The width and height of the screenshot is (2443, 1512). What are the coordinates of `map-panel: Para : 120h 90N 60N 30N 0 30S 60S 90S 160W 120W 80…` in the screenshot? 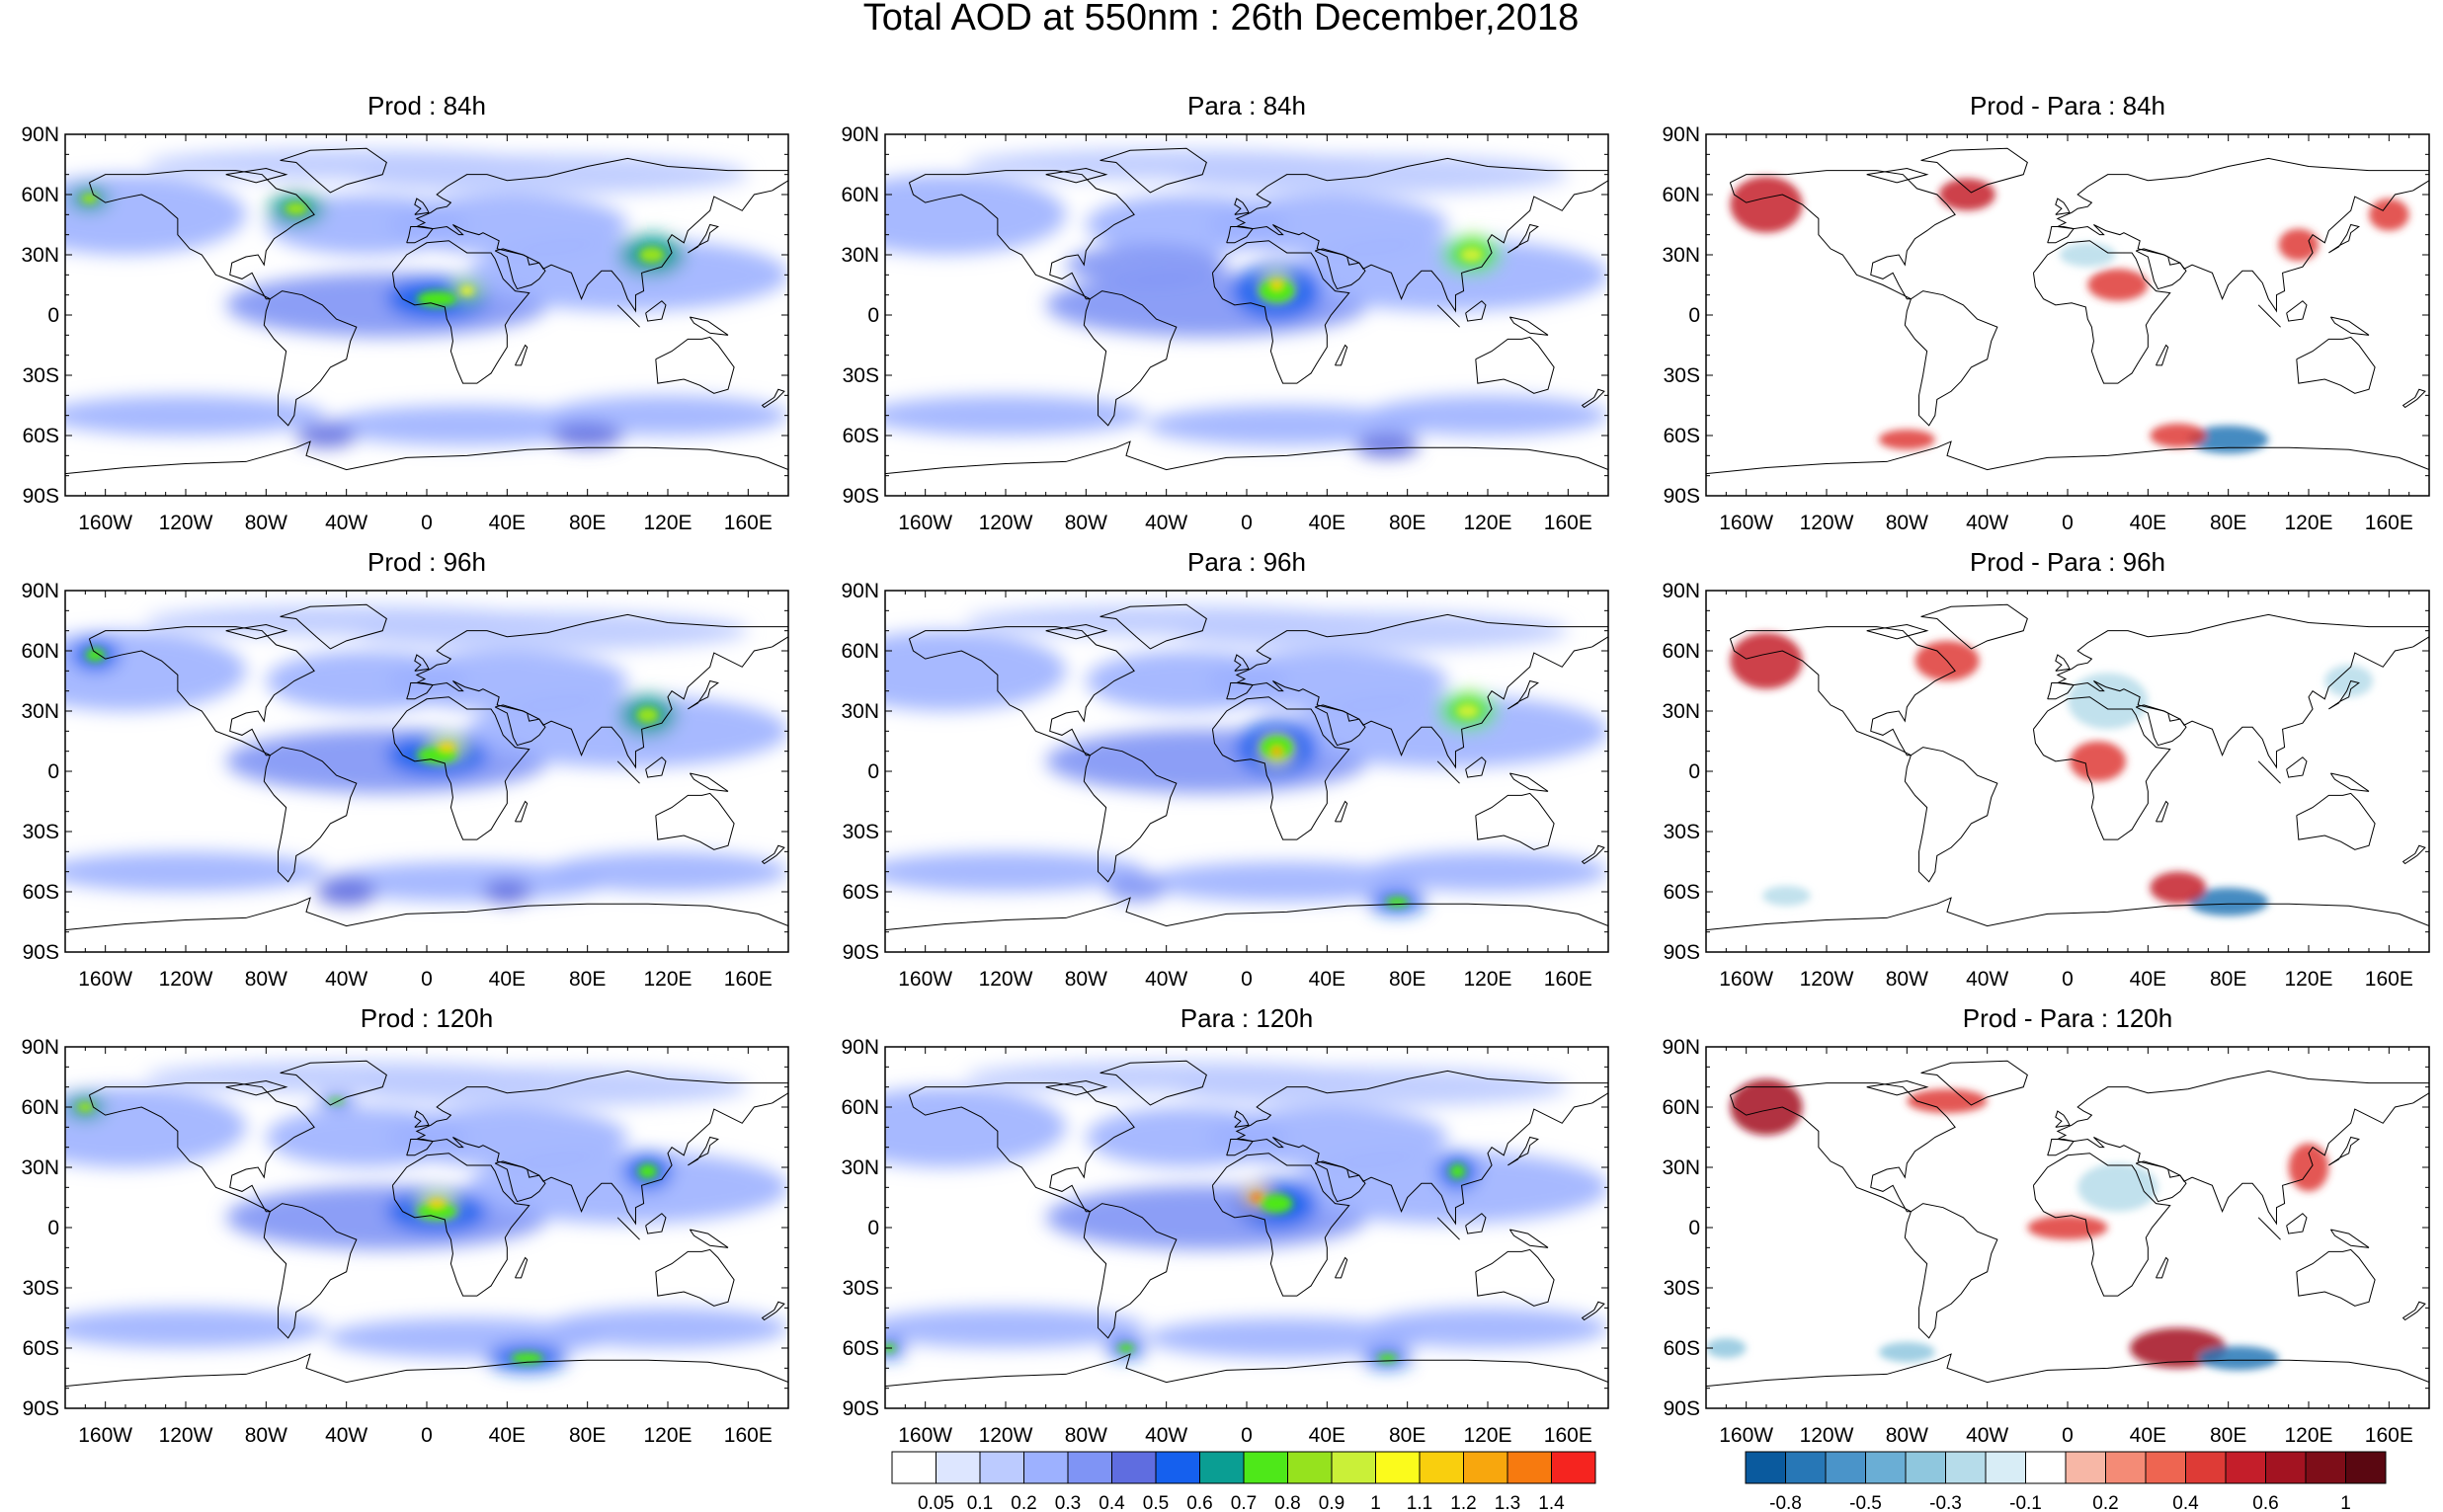 It's located at (1225, 1225).